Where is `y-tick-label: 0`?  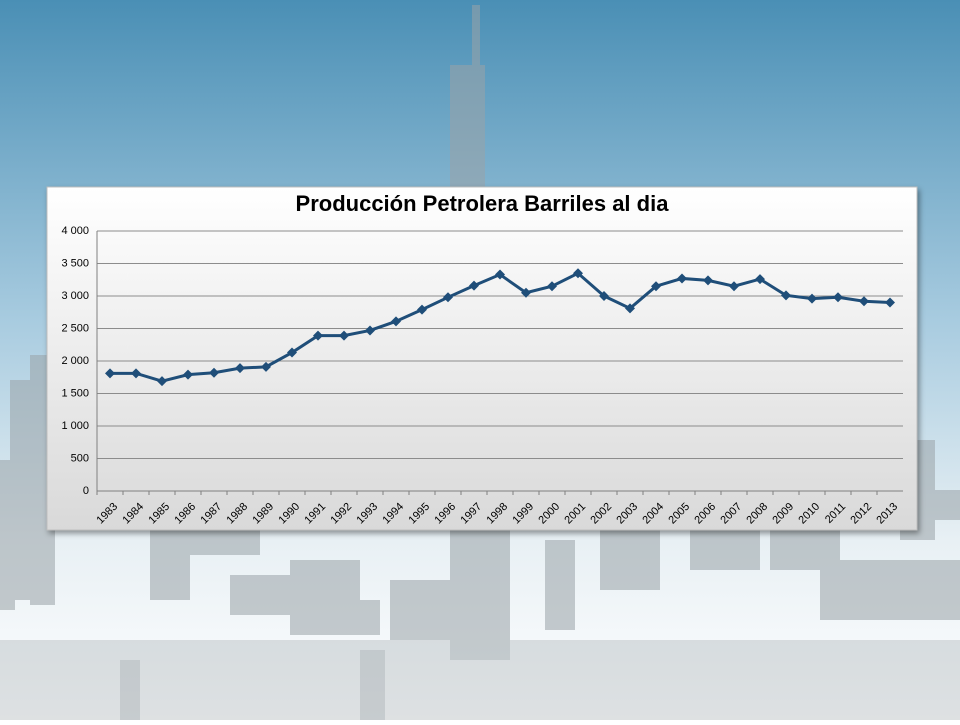
y-tick-label: 0 is located at coordinates (86, 491).